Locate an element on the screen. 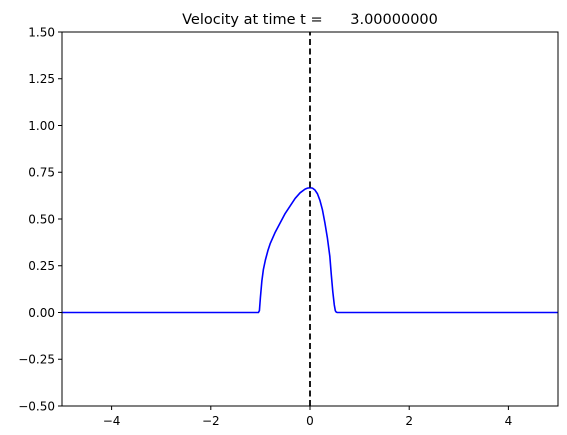  y-tick-label: −0.50 is located at coordinates (36, 406).